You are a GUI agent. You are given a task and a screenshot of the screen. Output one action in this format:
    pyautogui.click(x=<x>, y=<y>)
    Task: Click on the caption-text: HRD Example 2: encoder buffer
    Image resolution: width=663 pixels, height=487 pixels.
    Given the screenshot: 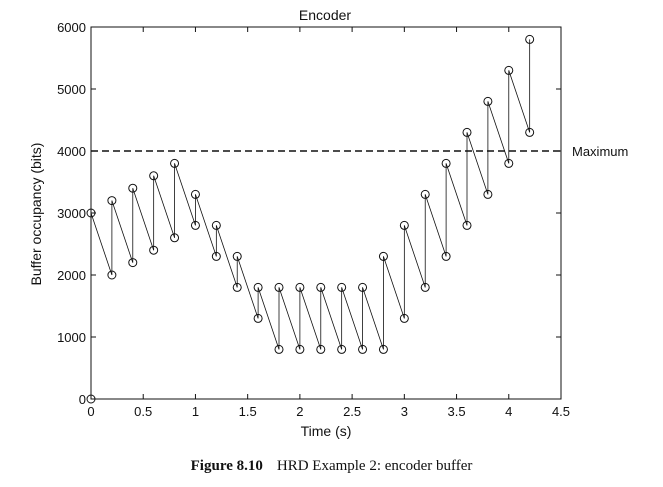 What is the action you would take?
    pyautogui.click(x=374, y=466)
    